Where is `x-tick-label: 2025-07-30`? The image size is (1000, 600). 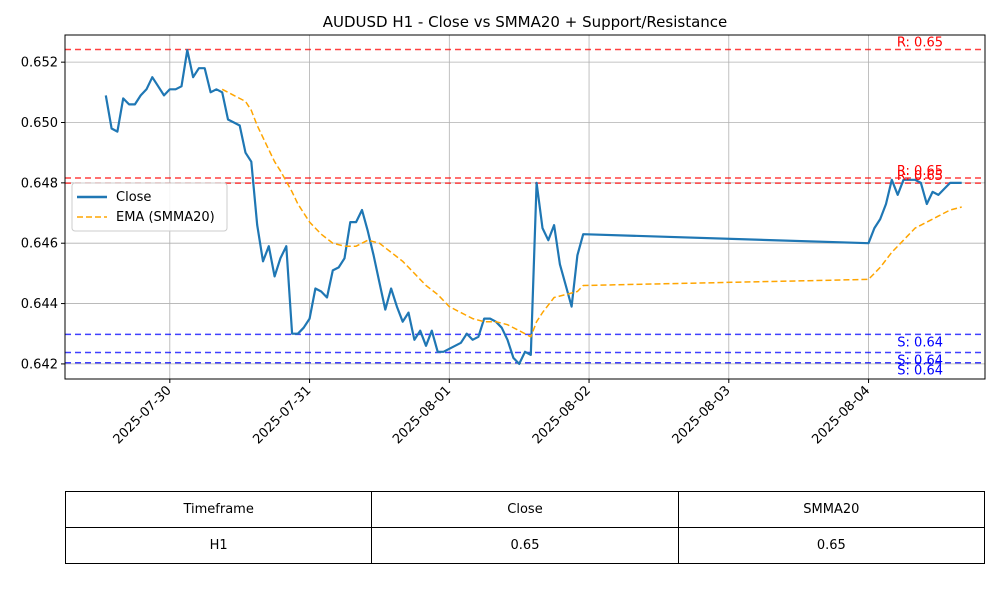 x-tick-label: 2025-07-30 is located at coordinates (143, 415).